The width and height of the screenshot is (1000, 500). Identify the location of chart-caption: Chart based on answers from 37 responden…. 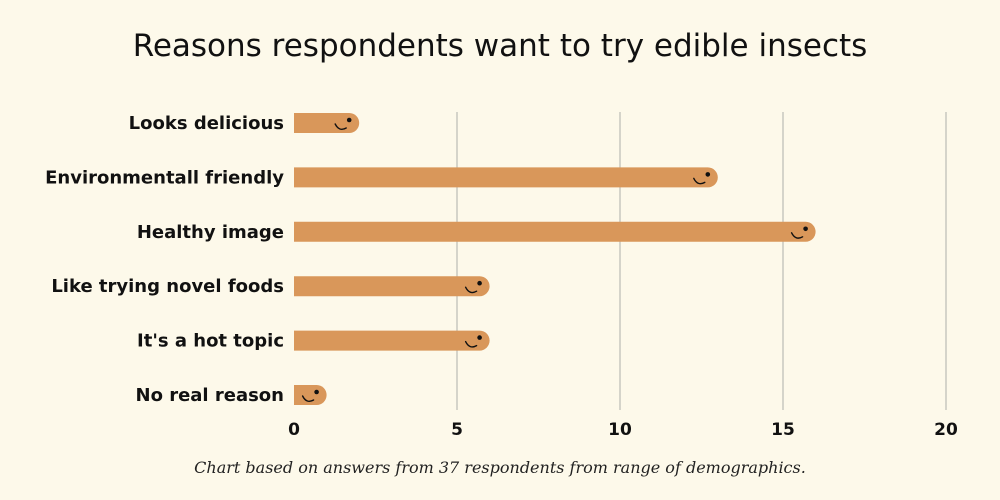
(500, 467).